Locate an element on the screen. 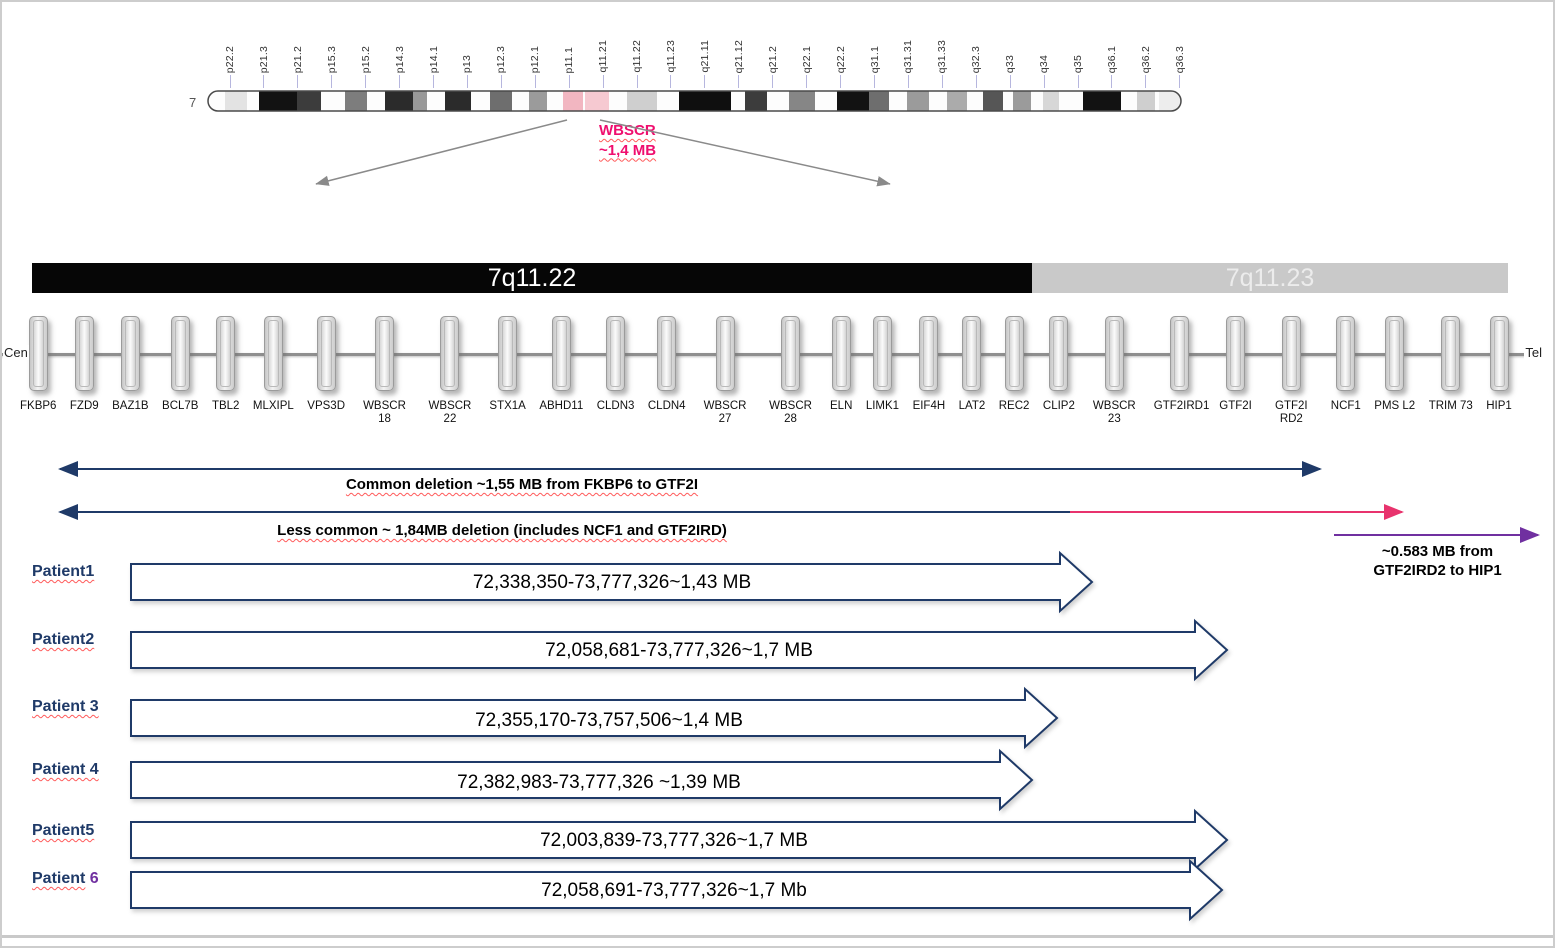 This screenshot has height=948, width=1555. gene-label: WBSCR 23 is located at coordinates (1114, 412).